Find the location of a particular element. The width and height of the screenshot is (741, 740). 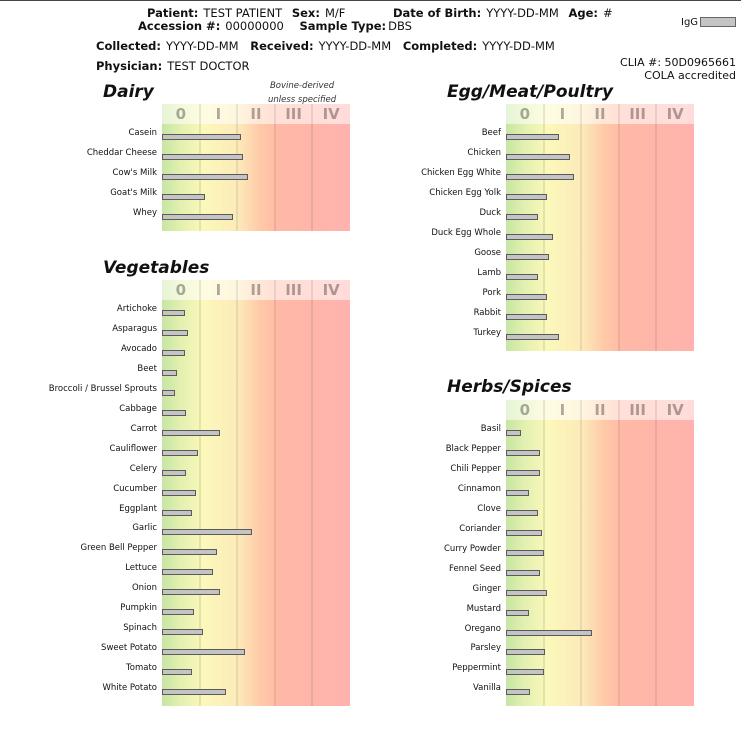

dairy-class-divider is located at coordinates (199, 167).